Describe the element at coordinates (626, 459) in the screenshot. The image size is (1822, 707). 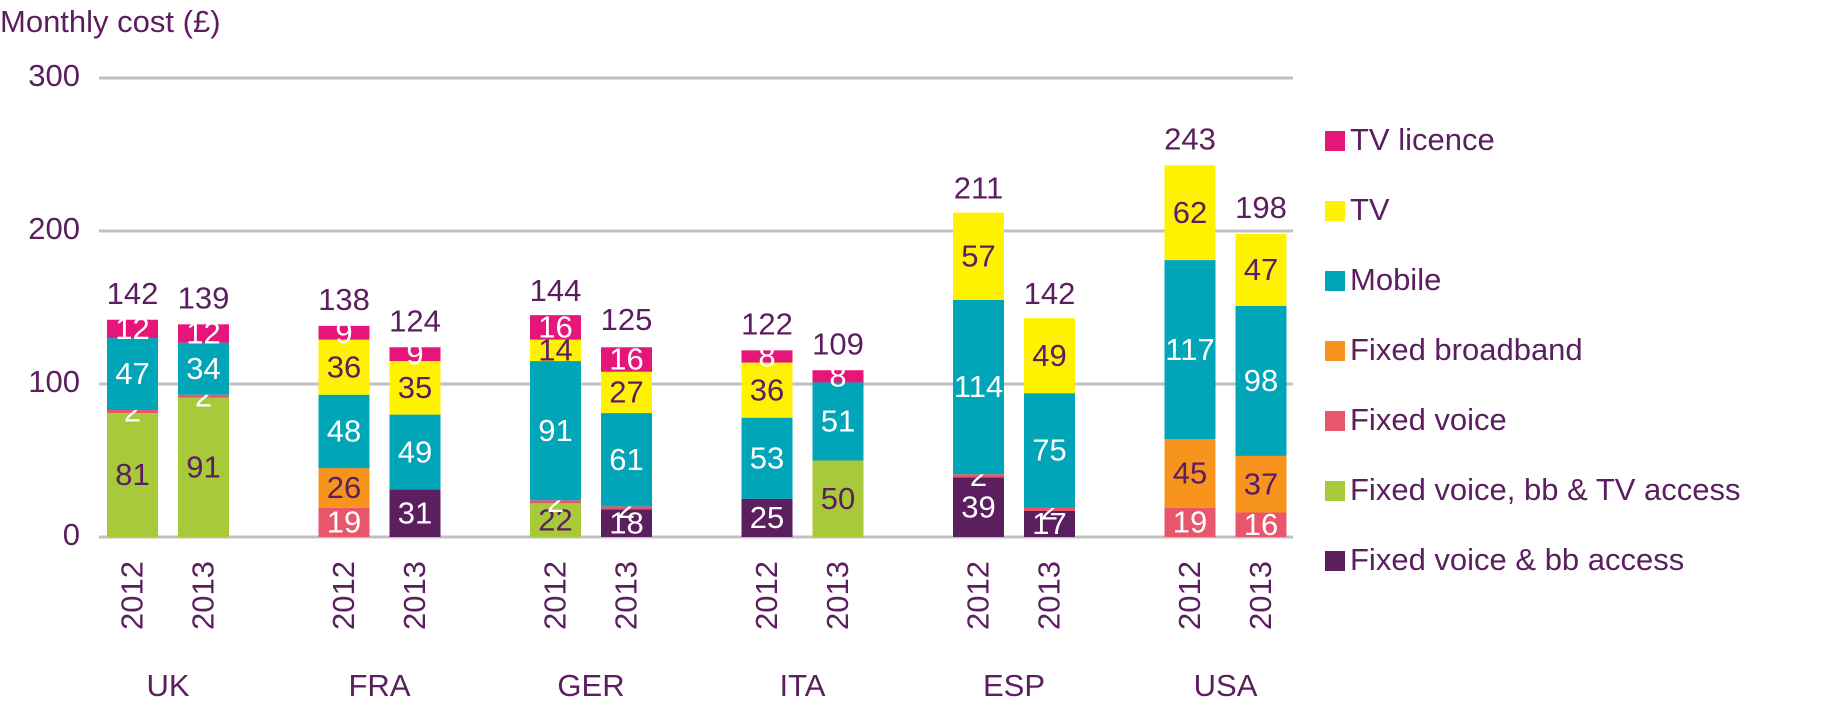
I see `data-label: 61` at that location.